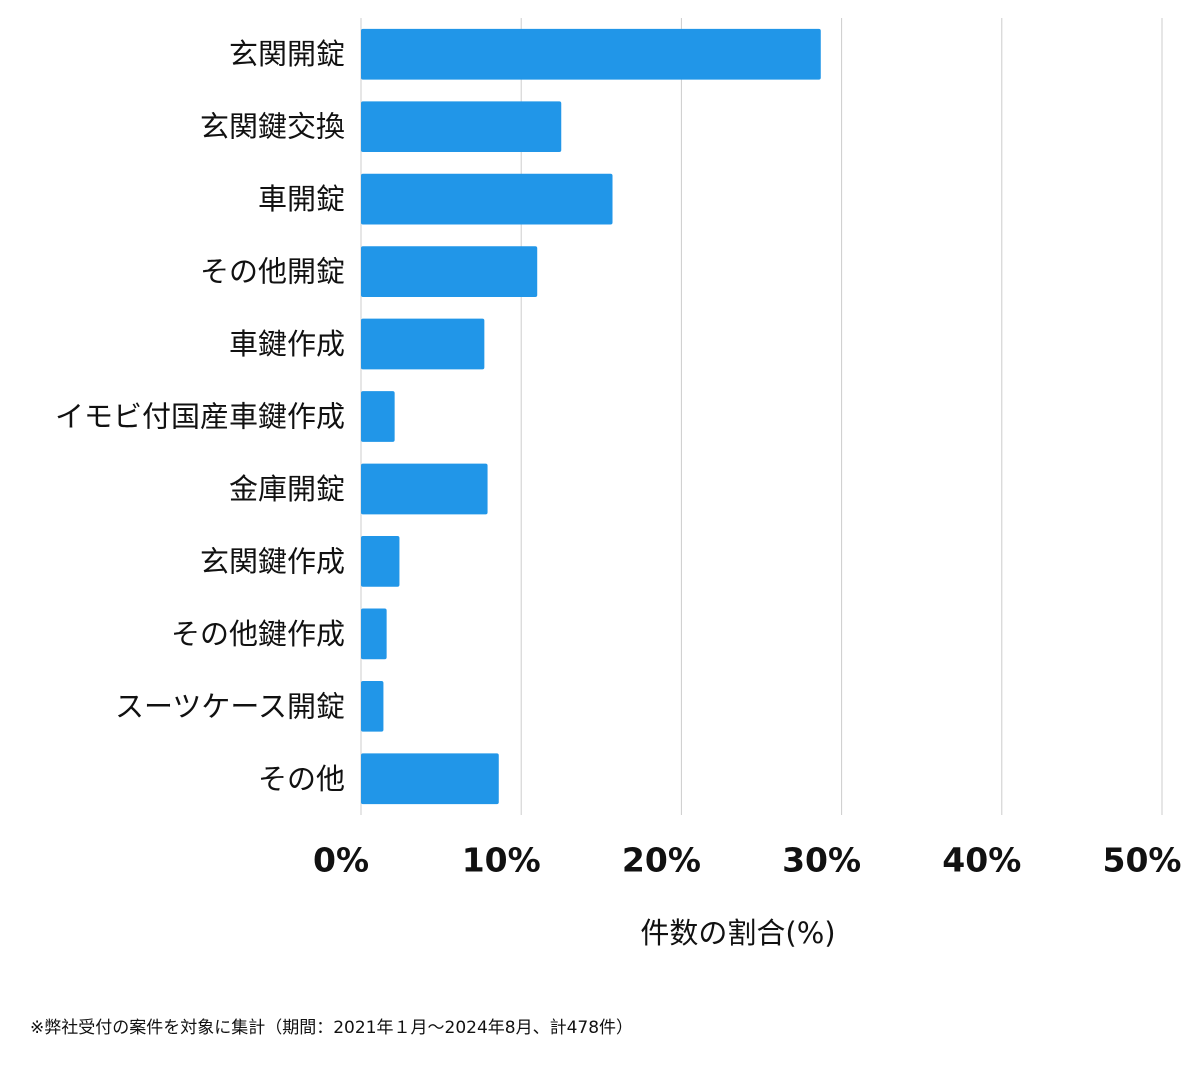  Describe the element at coordinates (272, 272) in the screenshot. I see `y-tick-label: その他開錠` at that location.